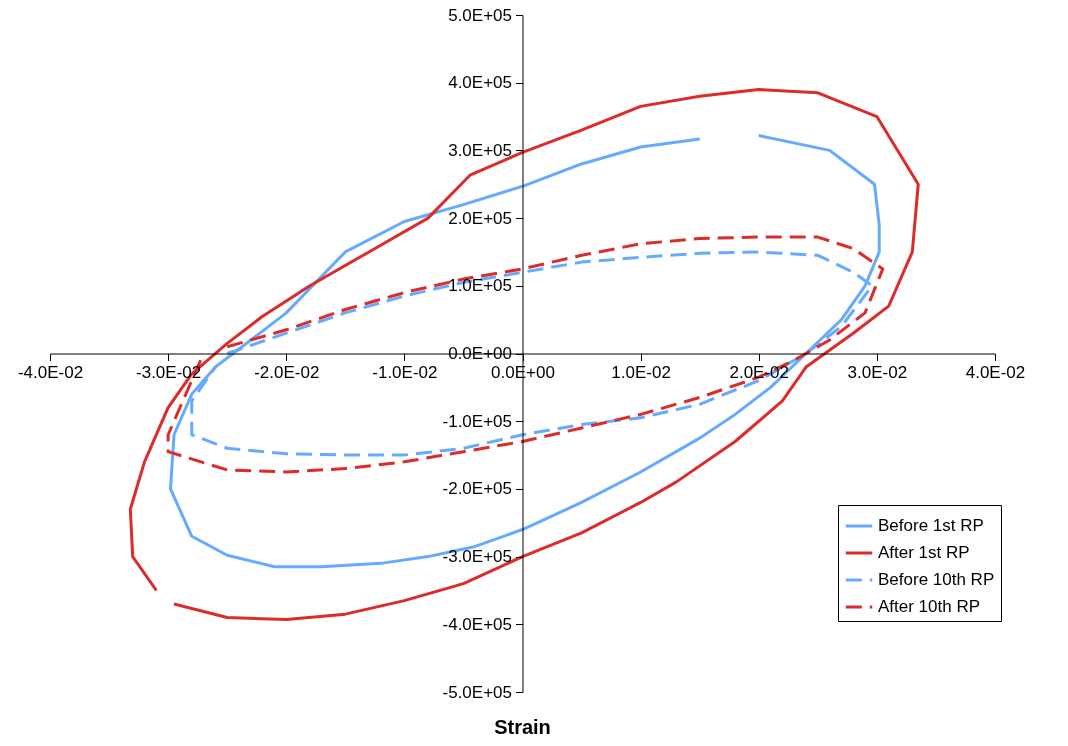 Image resolution: width=1068 pixels, height=746 pixels. I want to click on y-tick-label: 3.0E+05, so click(480, 150).